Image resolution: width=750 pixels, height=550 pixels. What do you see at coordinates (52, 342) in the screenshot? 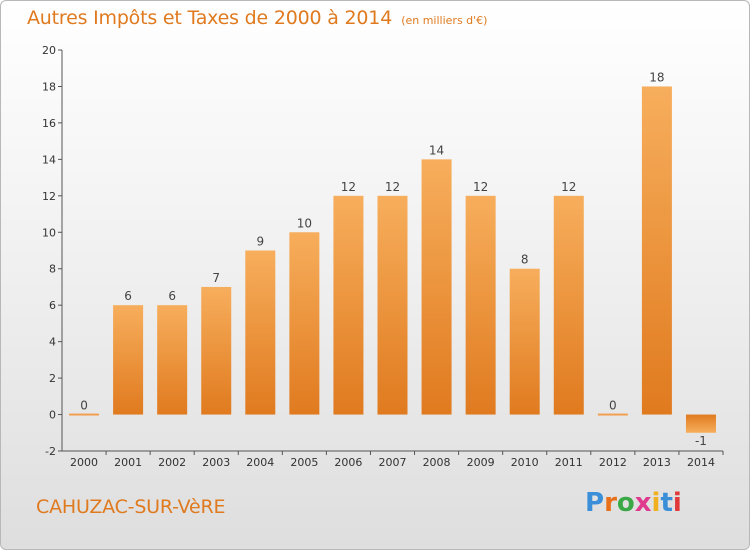
I see `y-tick-label: 4` at bounding box center [52, 342].